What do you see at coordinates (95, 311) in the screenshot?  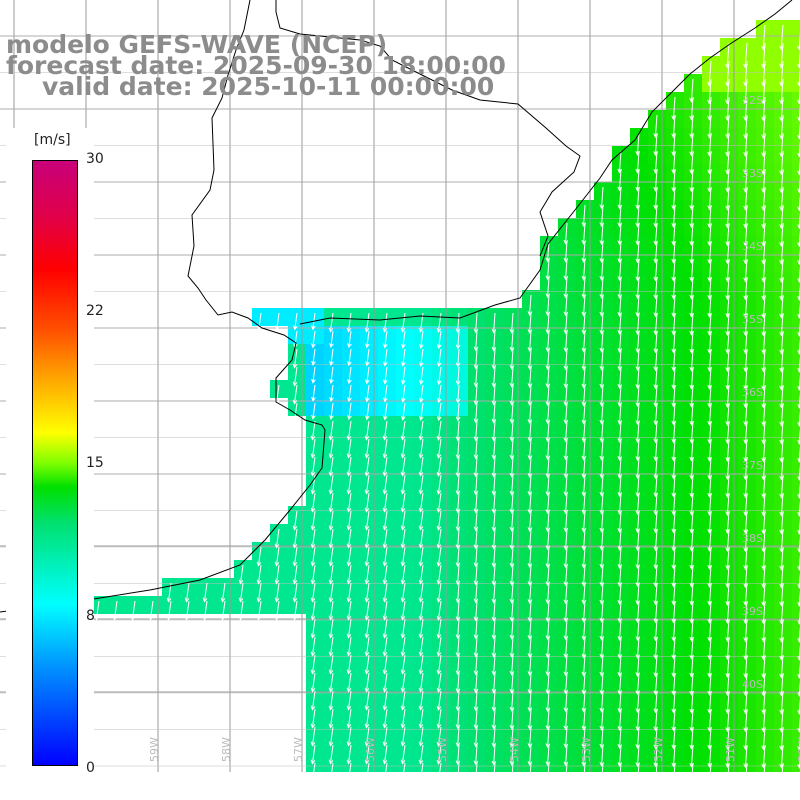 I see `colorbar-tick: 22` at bounding box center [95, 311].